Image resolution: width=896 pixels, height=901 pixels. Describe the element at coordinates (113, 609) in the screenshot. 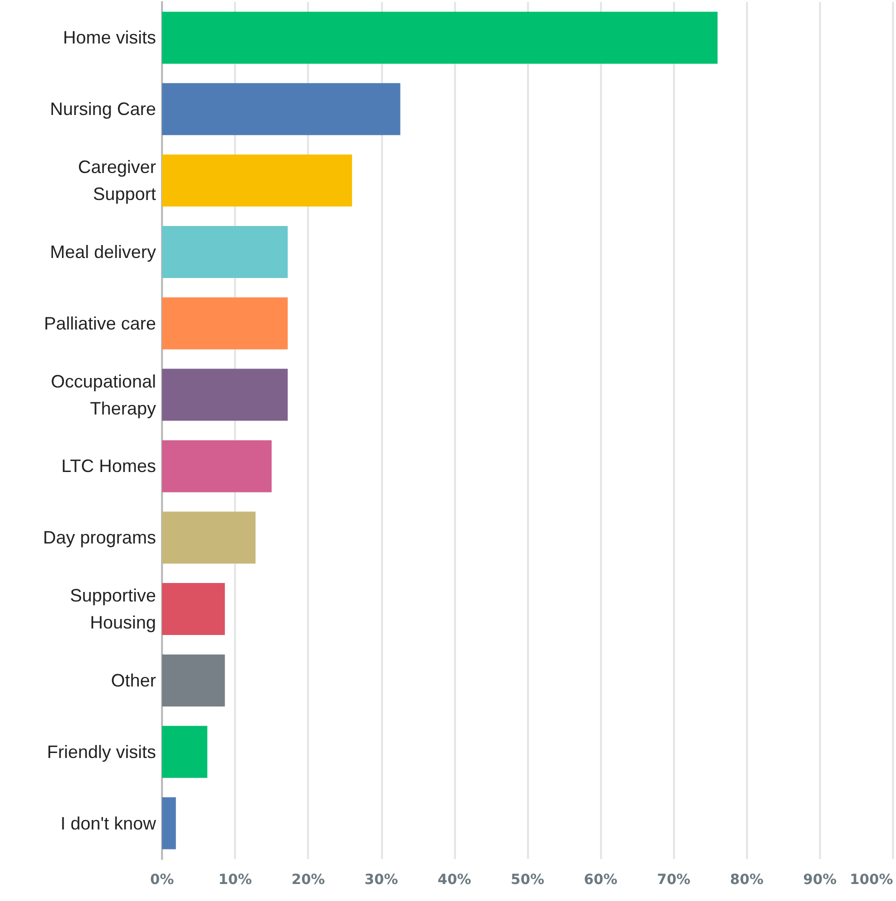

I see `y-tick-label: Supportive Housing` at that location.